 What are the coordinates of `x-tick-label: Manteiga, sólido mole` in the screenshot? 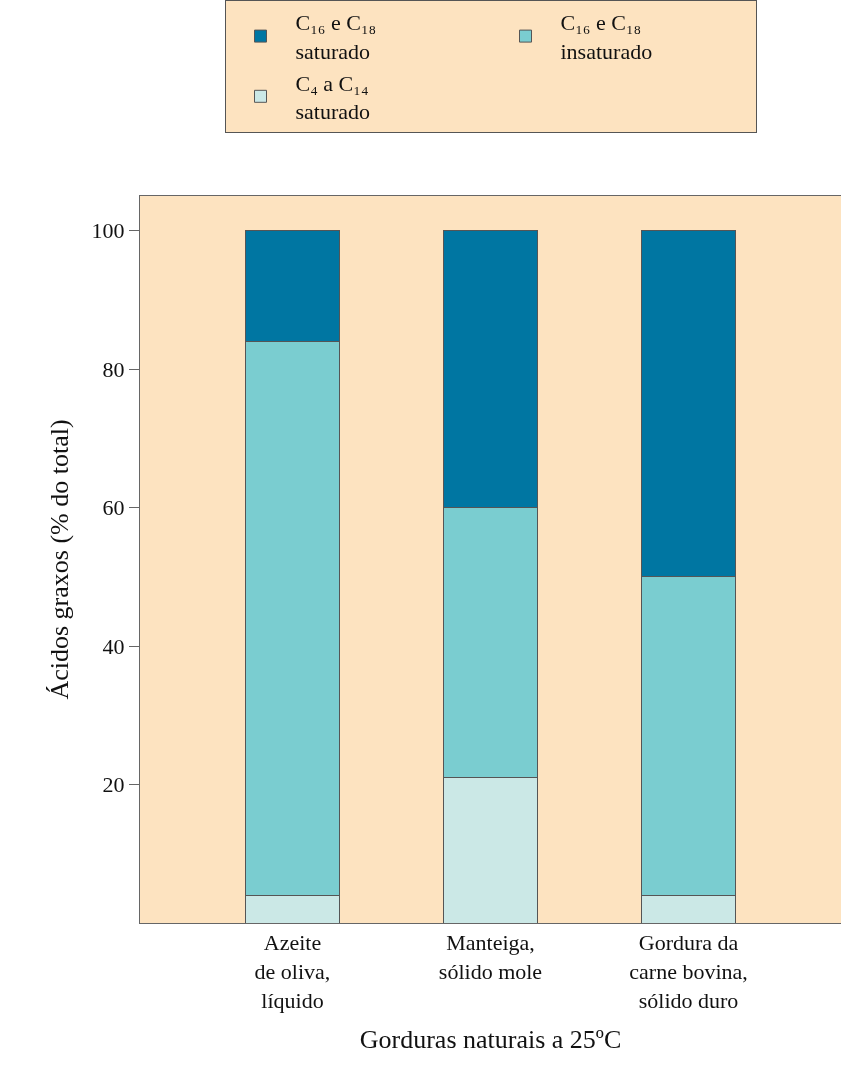 It's located at (490, 957).